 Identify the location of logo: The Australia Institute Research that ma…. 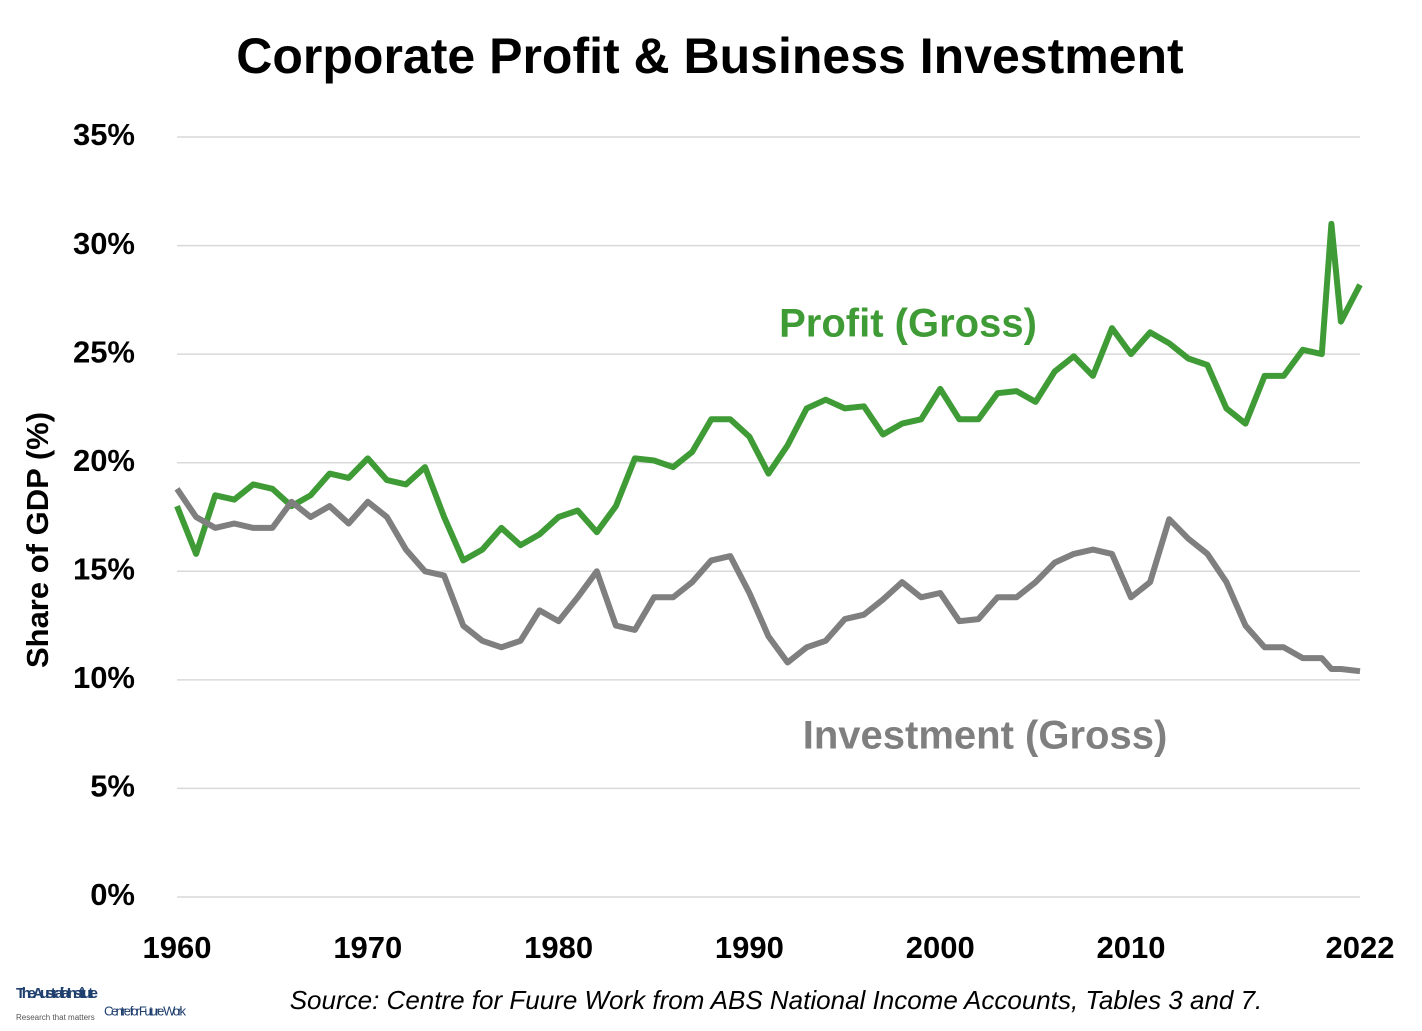
(101, 1003).